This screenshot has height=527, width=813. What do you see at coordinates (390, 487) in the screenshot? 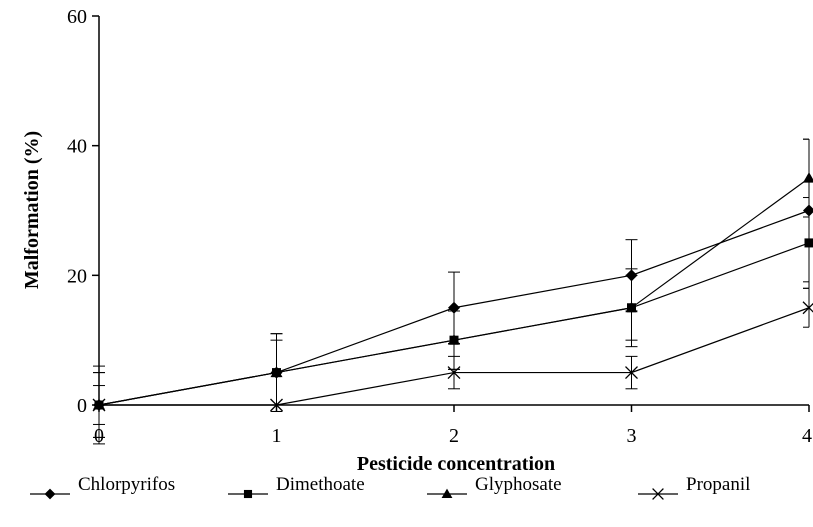
I see `legend: Chlorpyrifos Dimethoate Glyphosate Propanil` at bounding box center [390, 487].